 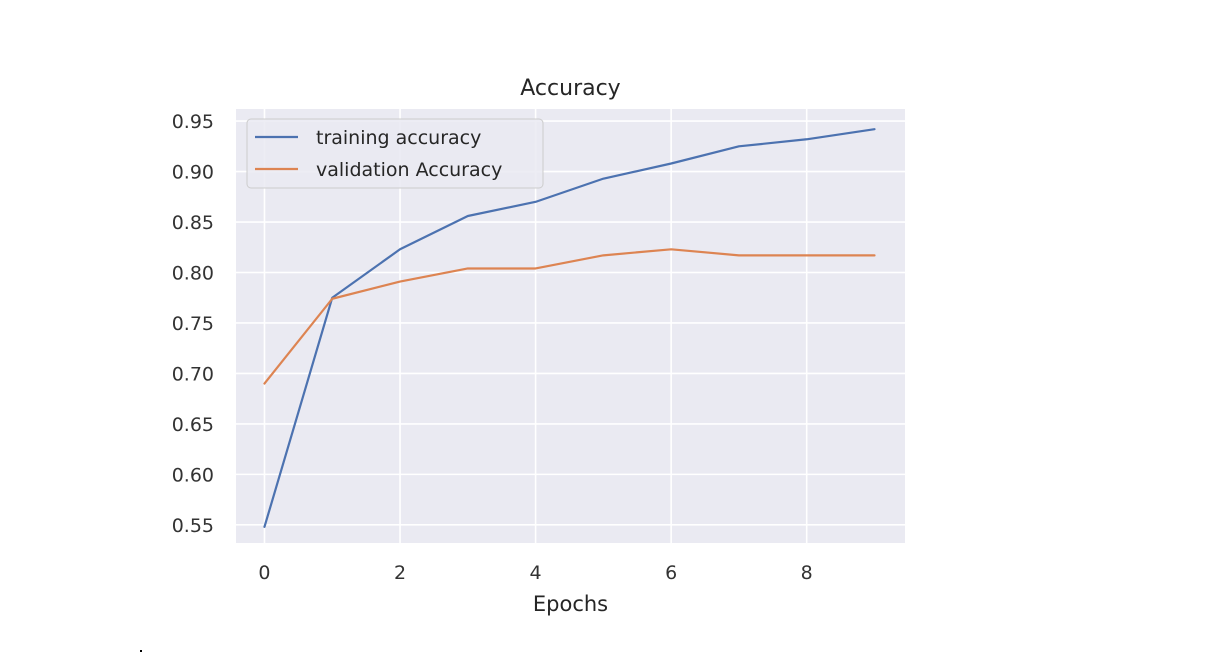 I want to click on legend-label-training: training accuracy, so click(x=398, y=138).